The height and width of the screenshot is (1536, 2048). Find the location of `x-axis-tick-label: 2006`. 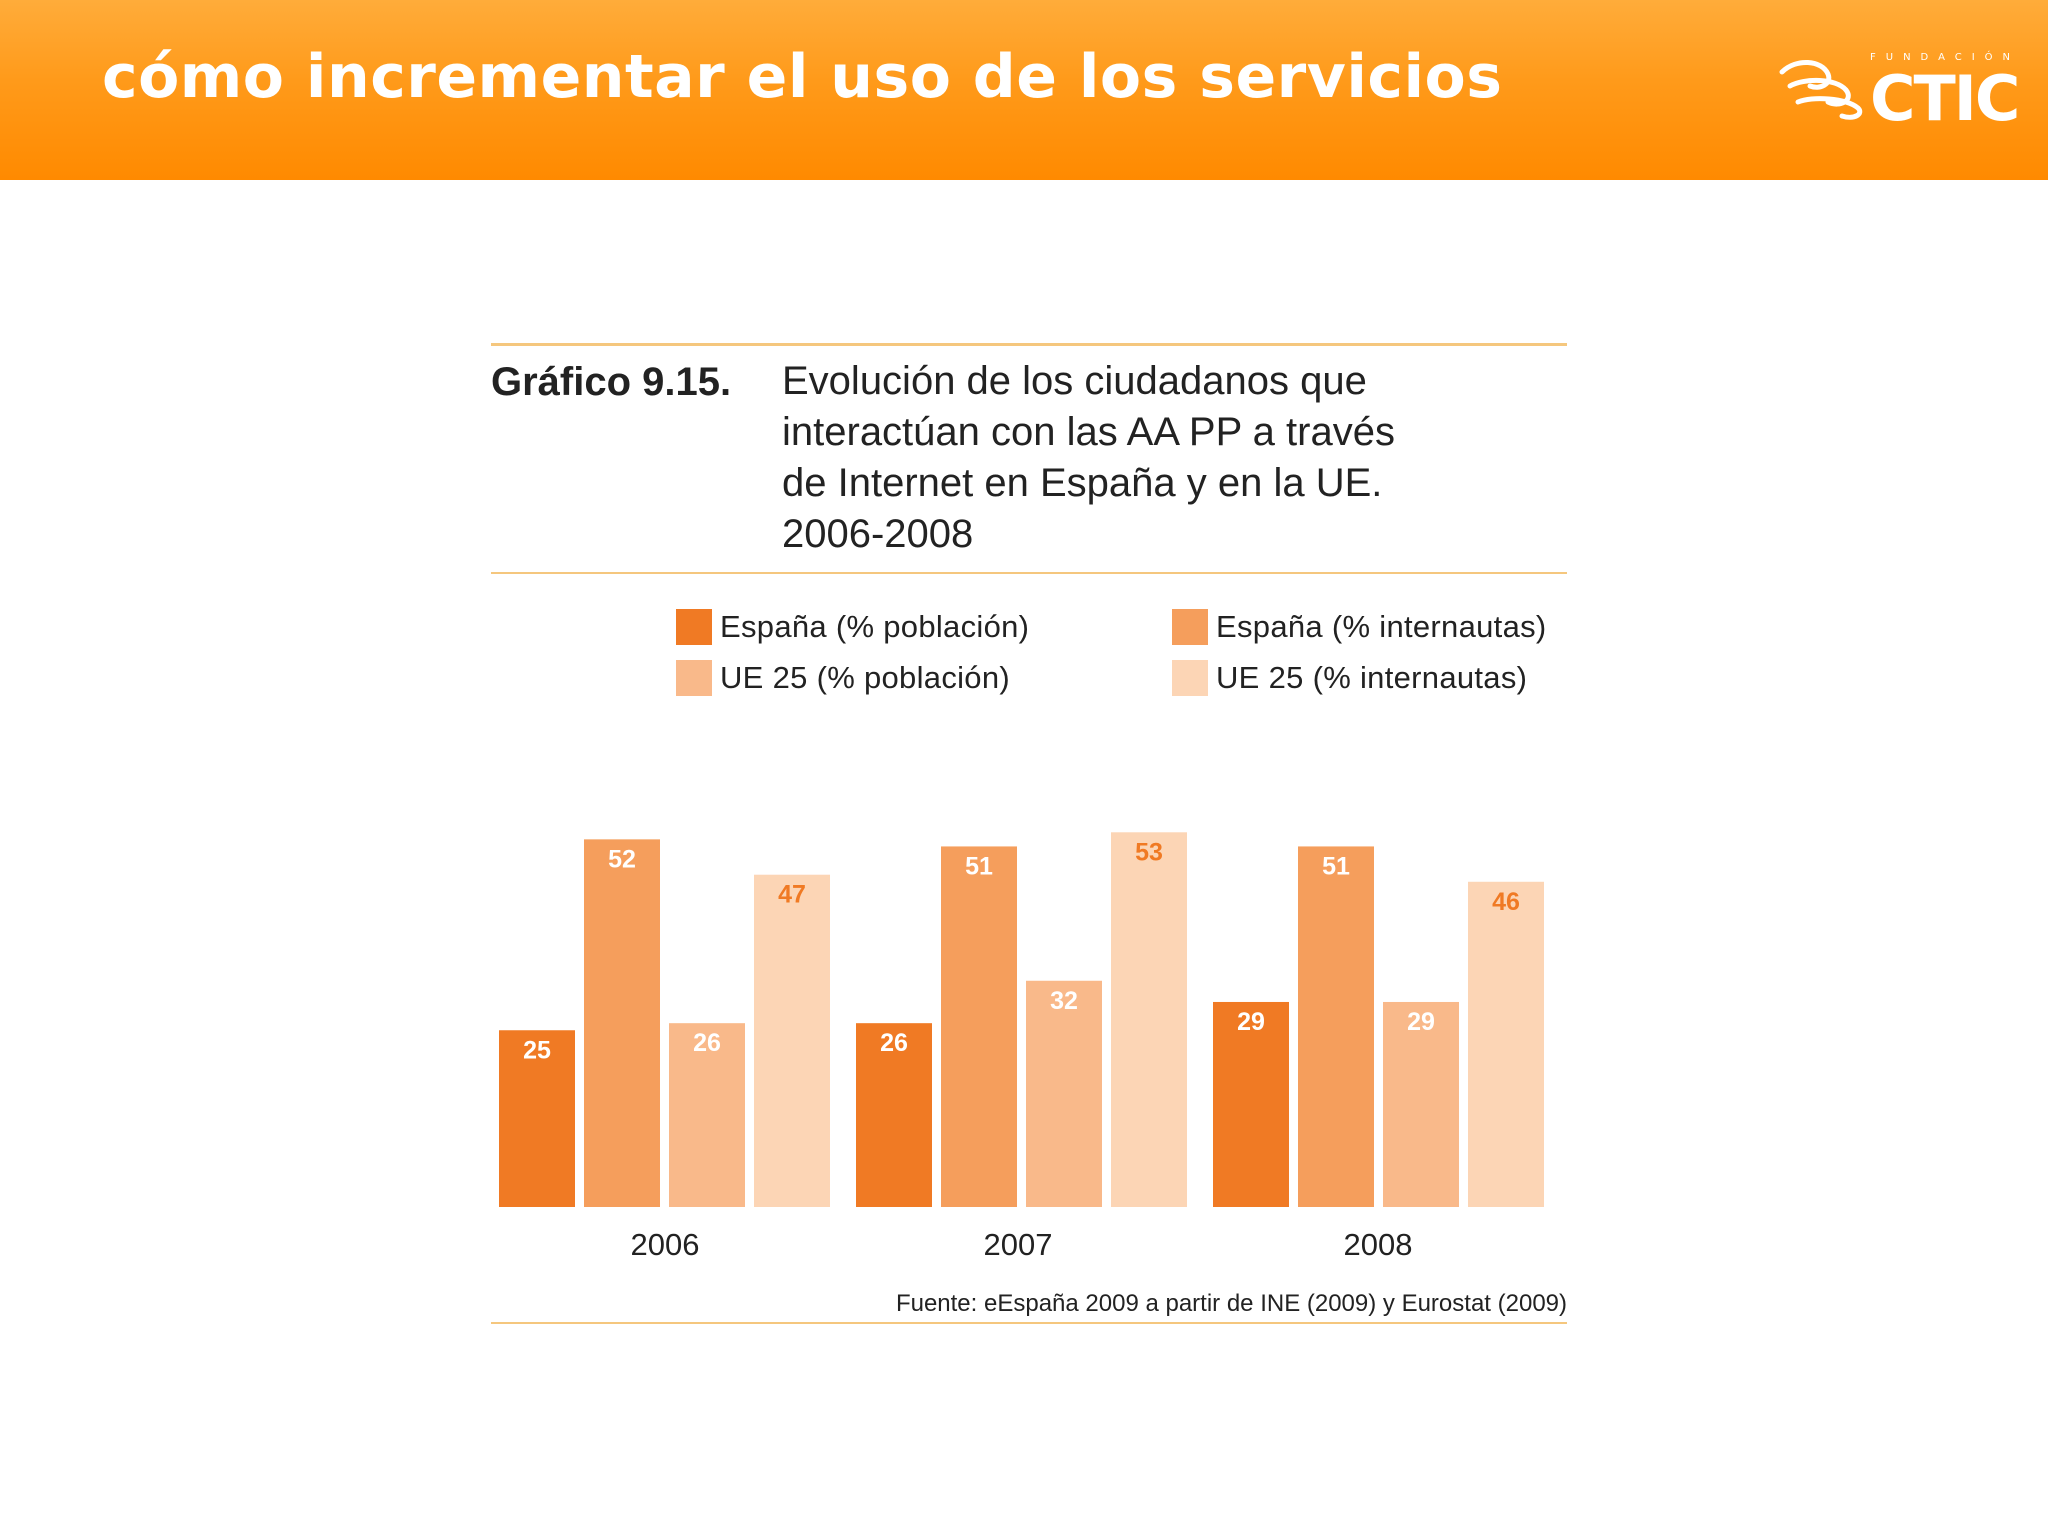

x-axis-tick-label: 2006 is located at coordinates (665, 1244).